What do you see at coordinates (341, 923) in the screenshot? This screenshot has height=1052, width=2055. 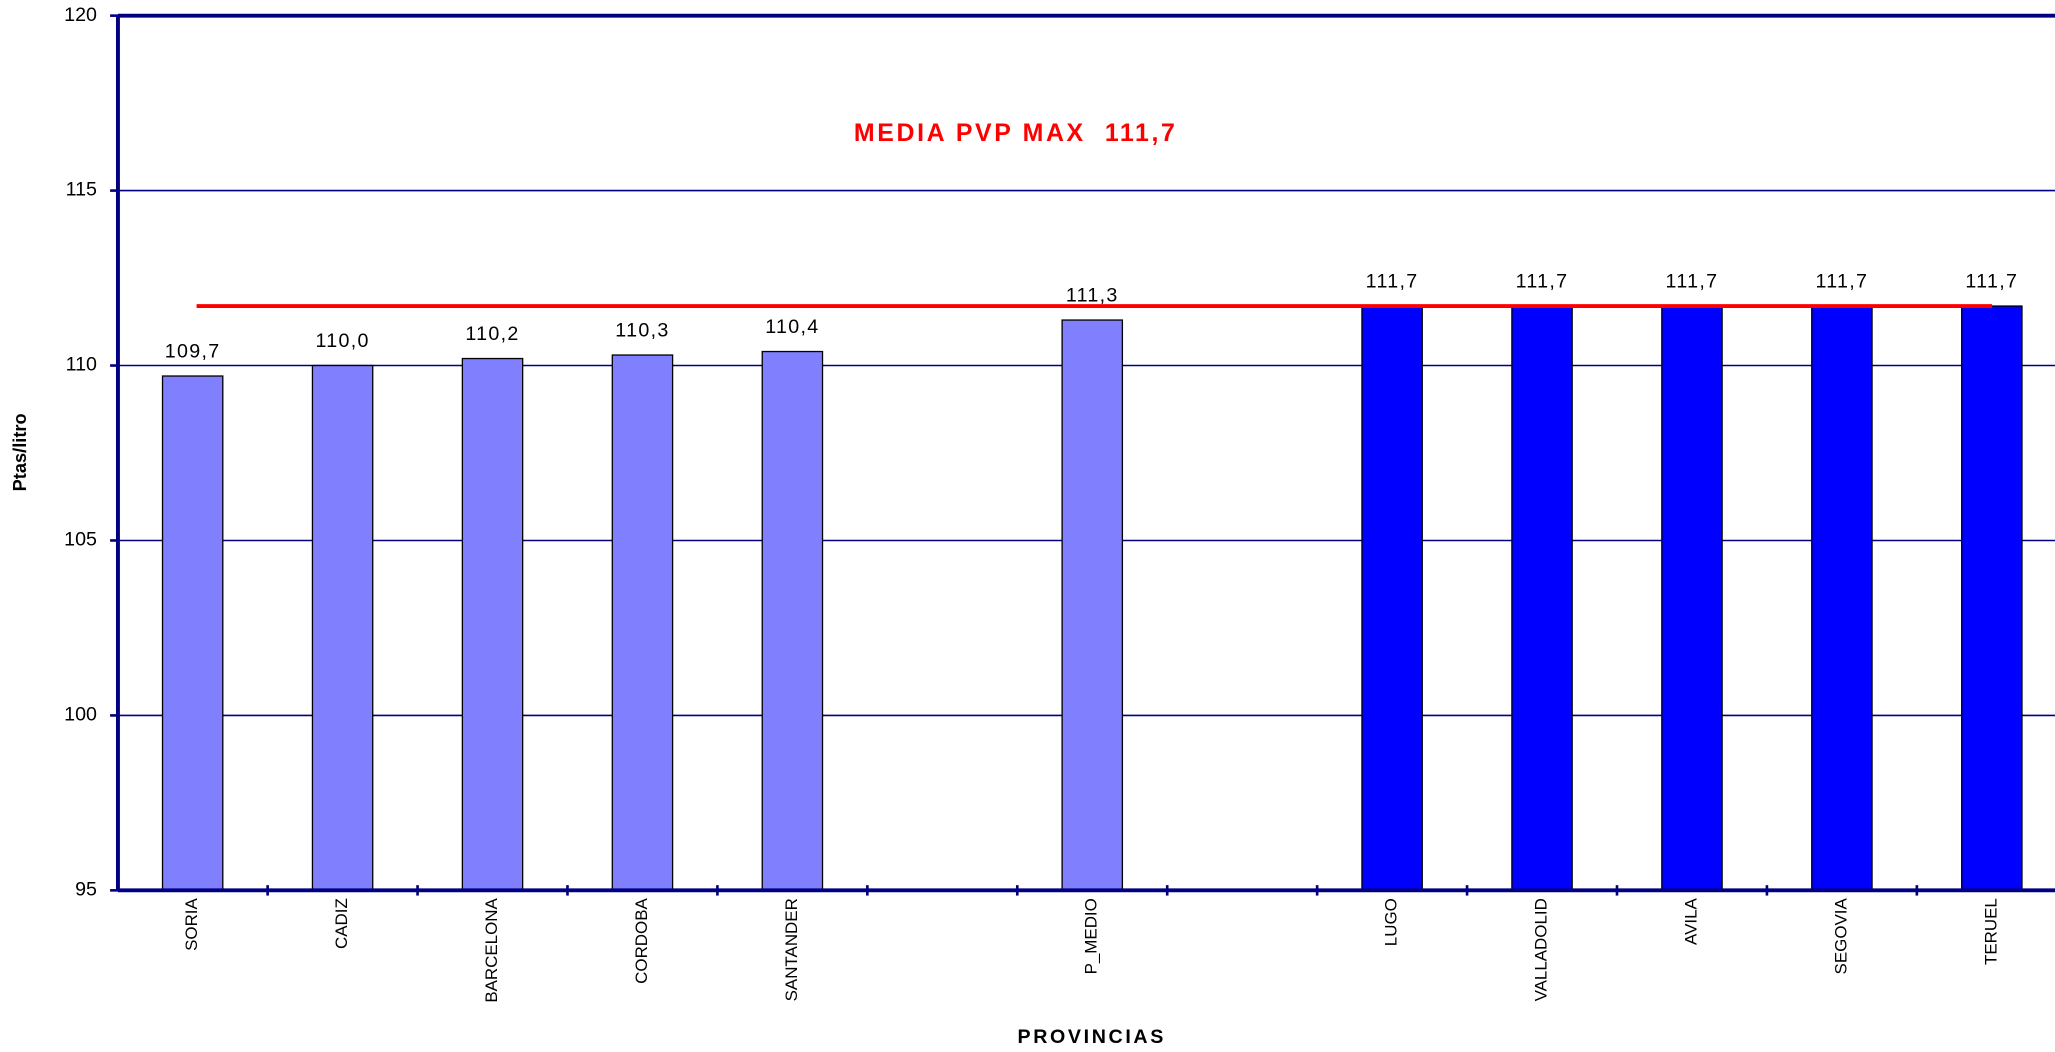 I see `x-tick-label: CADIZ` at bounding box center [341, 923].